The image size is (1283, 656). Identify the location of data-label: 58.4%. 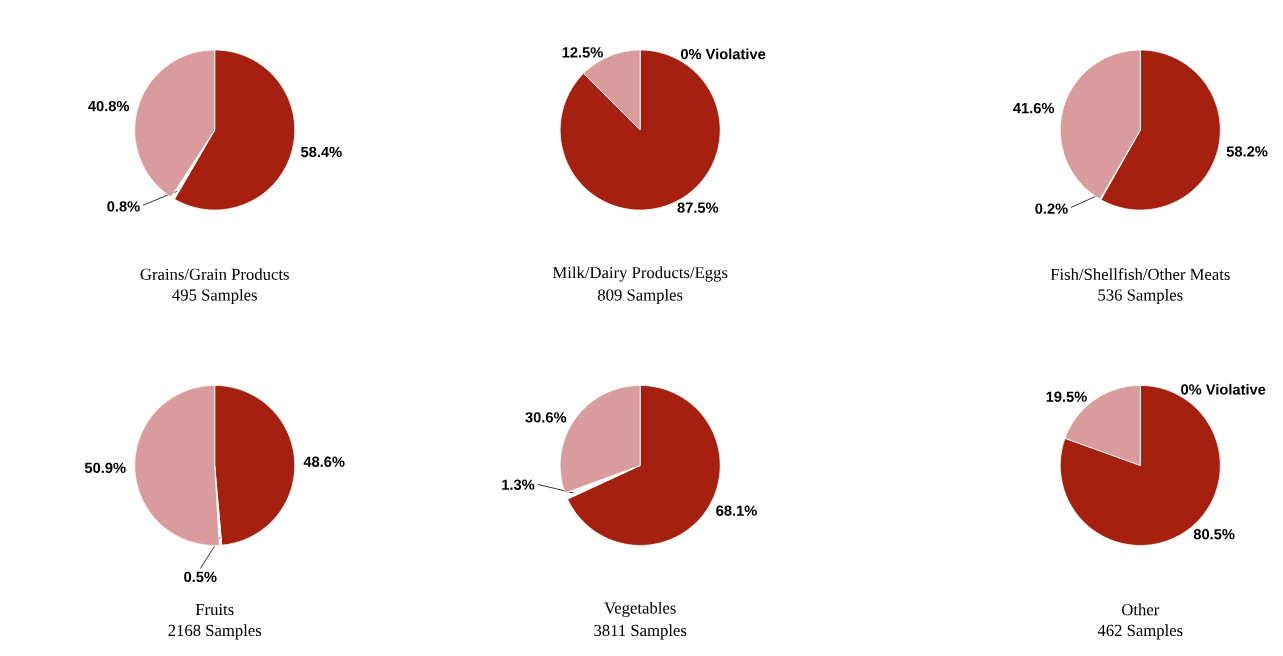
(321, 152).